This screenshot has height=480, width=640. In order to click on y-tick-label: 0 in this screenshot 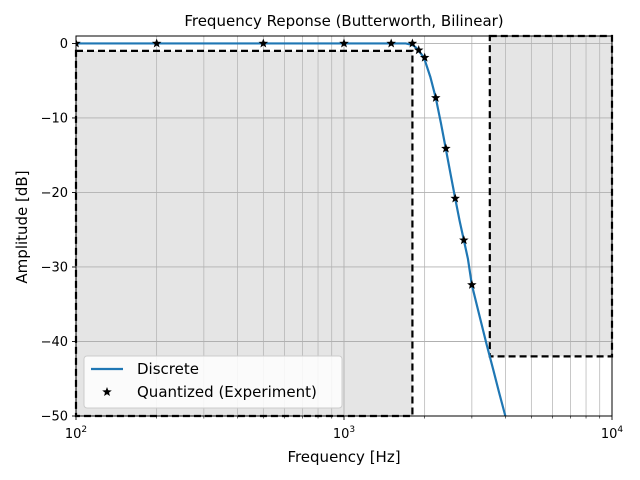, I will do `click(64, 44)`.